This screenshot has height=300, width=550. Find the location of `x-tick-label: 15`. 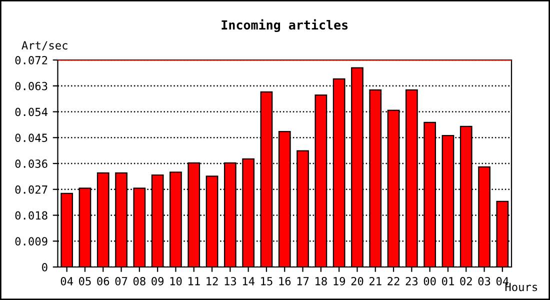

x-tick-label: 15 is located at coordinates (266, 281).